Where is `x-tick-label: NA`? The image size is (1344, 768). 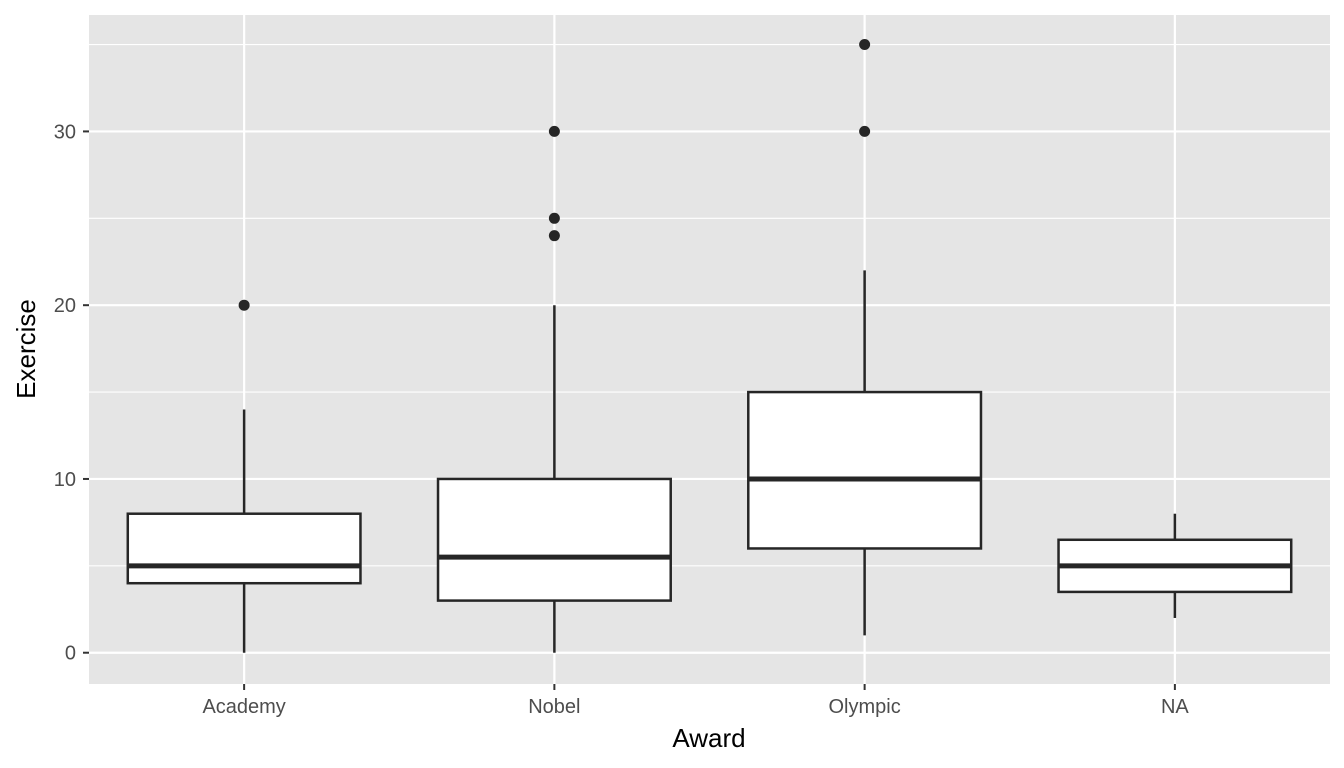 x-tick-label: NA is located at coordinates (1175, 707).